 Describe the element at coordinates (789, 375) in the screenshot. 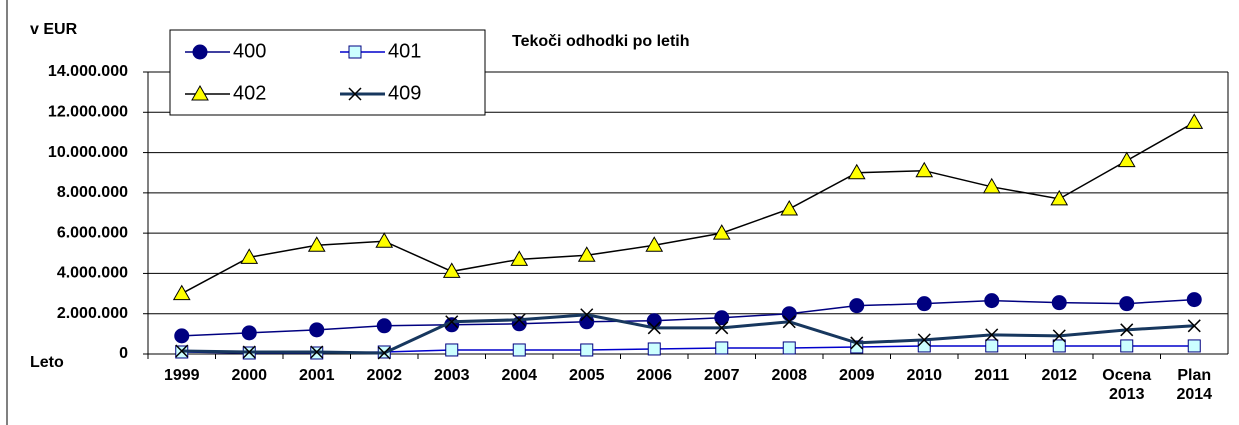

I see `x-tick-label: 2008` at that location.